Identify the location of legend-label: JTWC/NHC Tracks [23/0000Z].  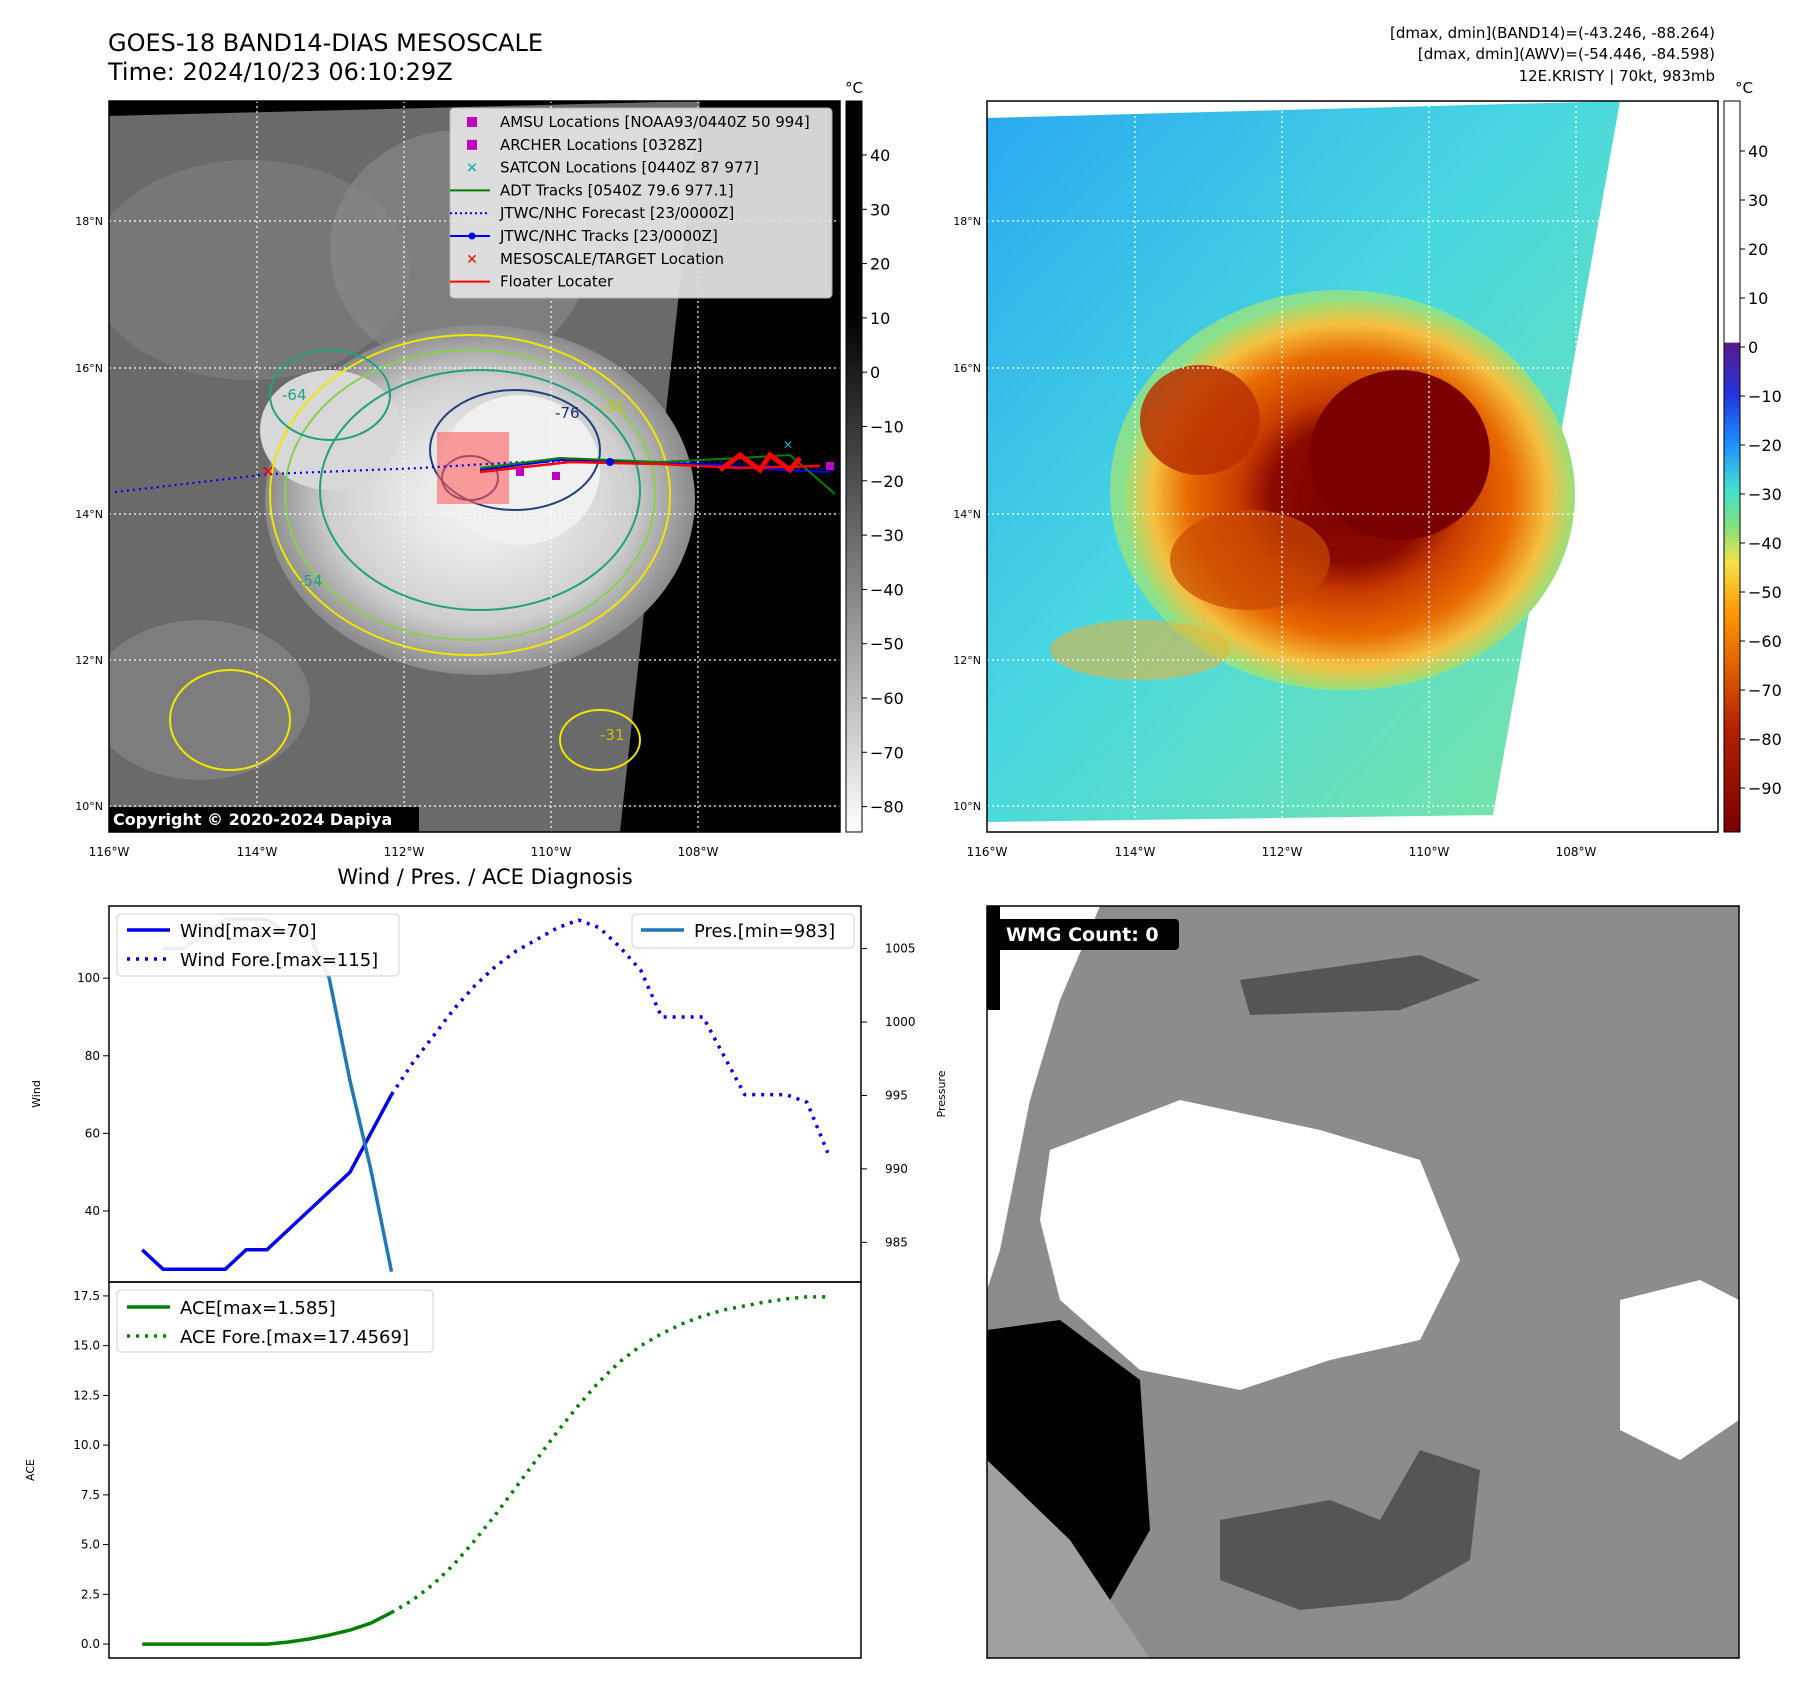
(608, 236).